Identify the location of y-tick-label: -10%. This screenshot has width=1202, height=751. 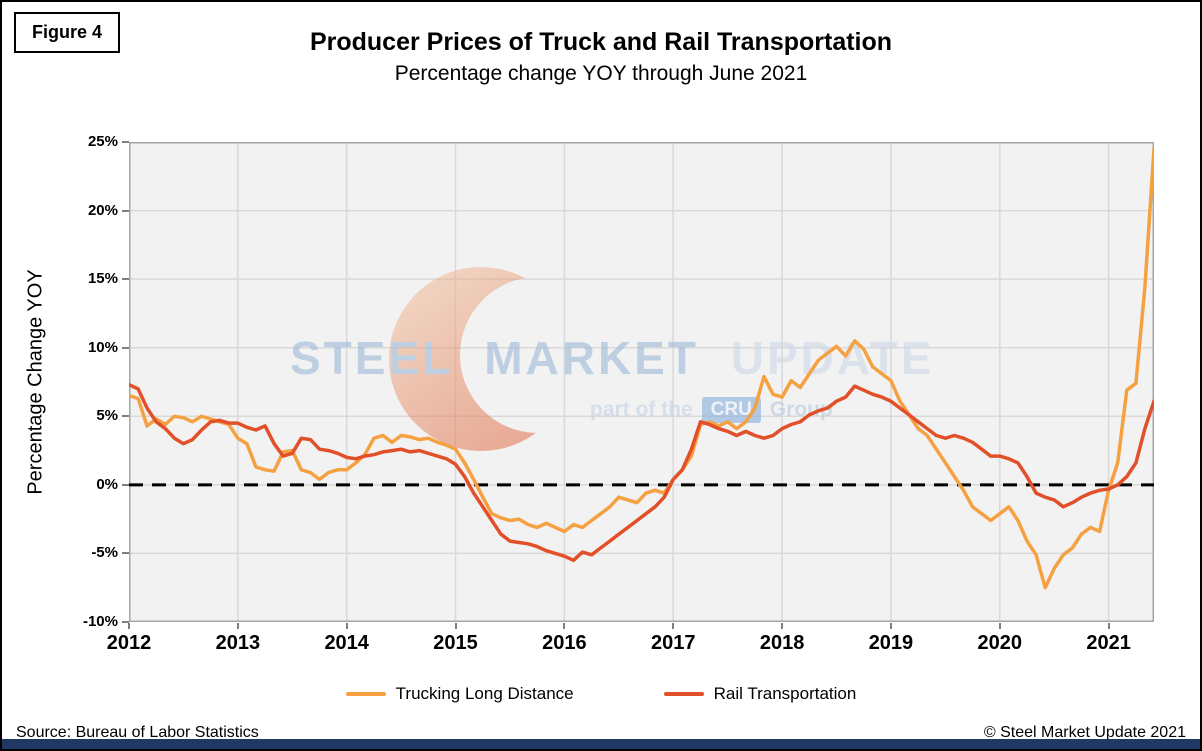
(100, 621).